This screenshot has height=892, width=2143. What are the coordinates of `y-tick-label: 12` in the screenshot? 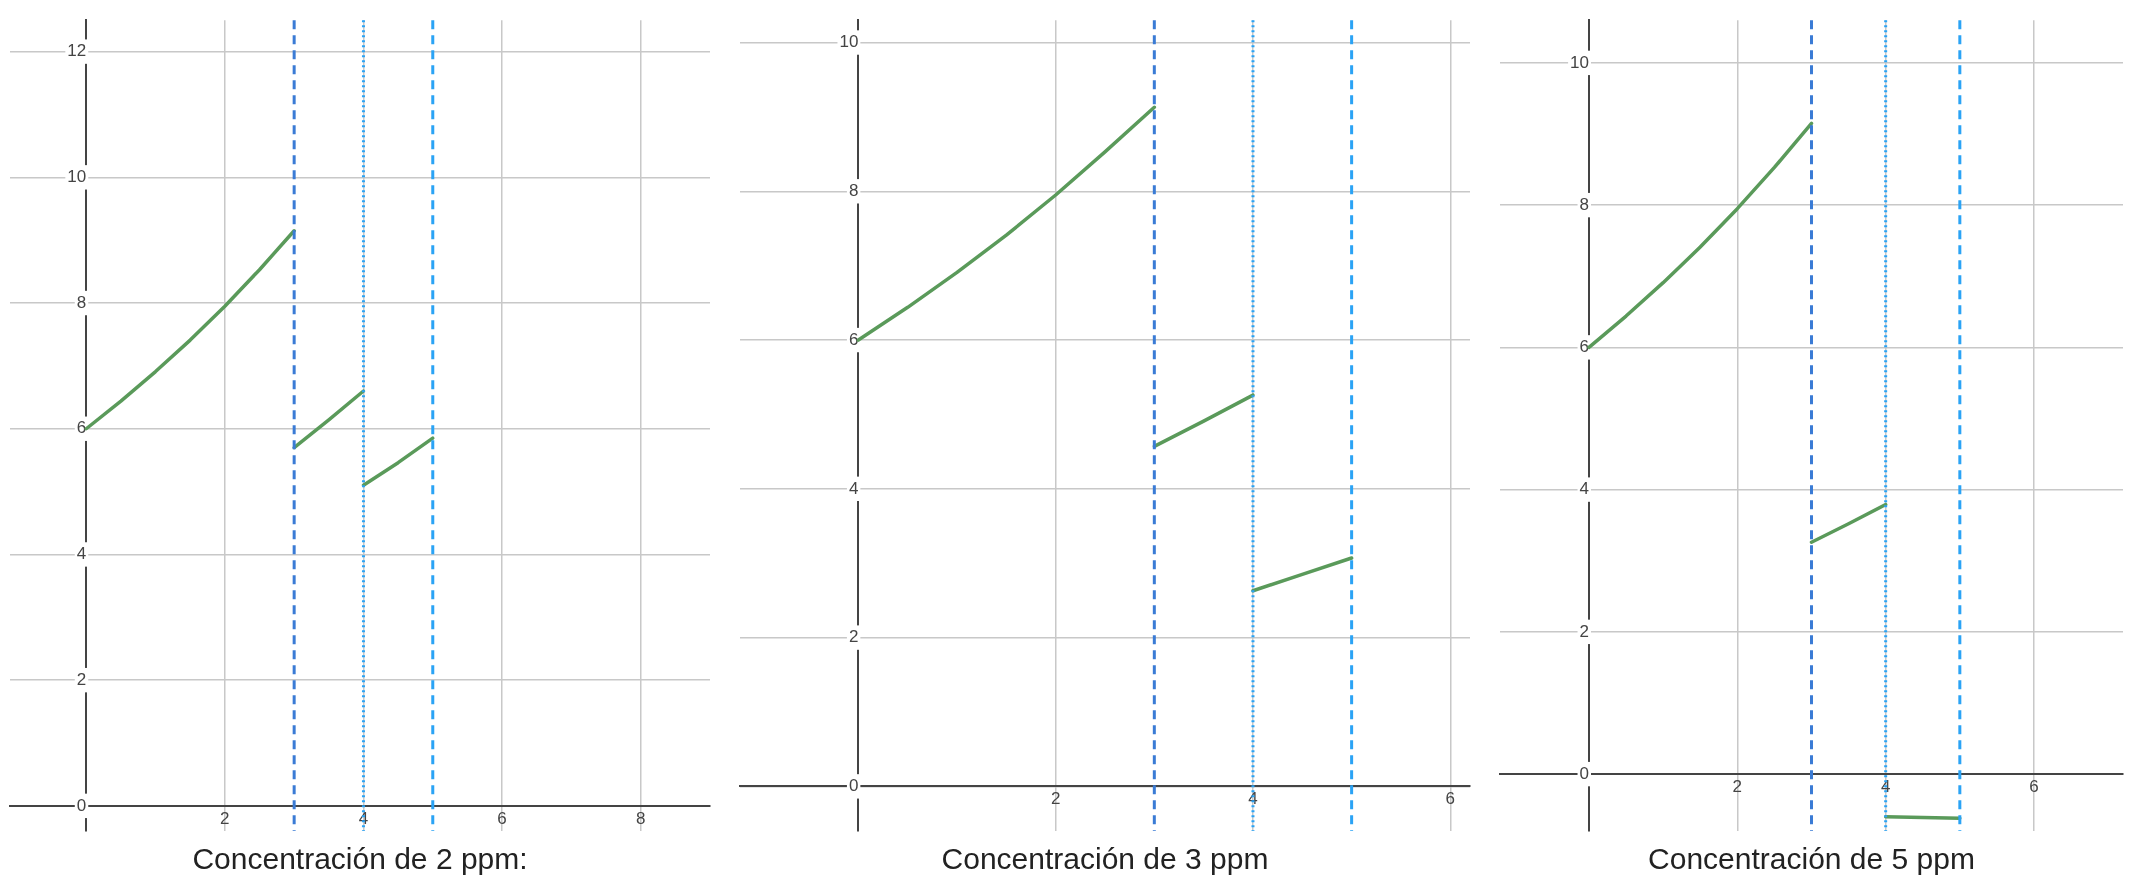 It's located at (77, 51).